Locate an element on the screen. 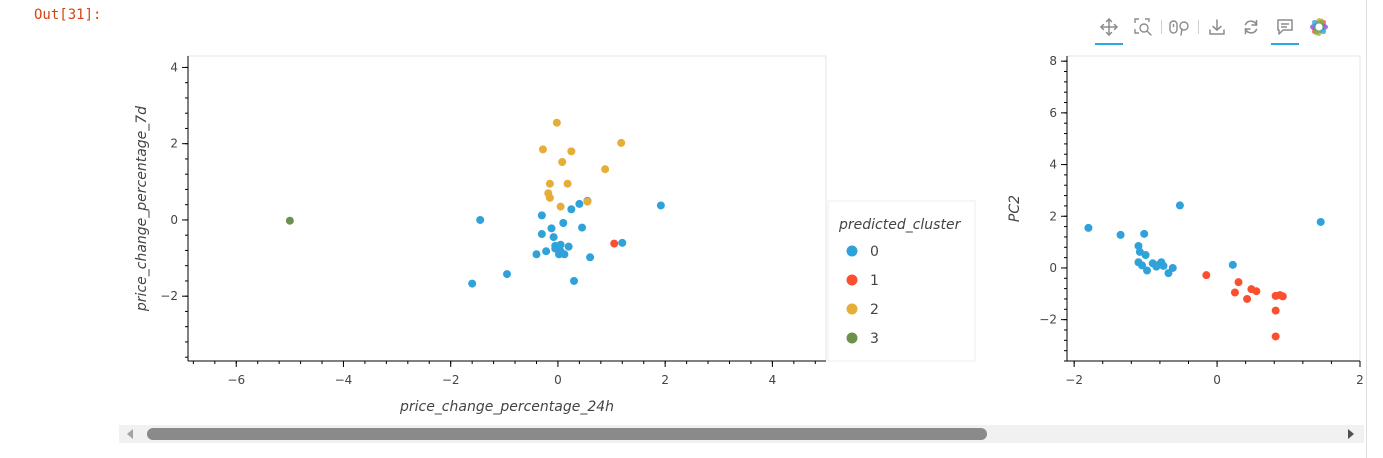 The width and height of the screenshot is (1383, 458). wheel-zoom-icon is located at coordinates (1179, 28).